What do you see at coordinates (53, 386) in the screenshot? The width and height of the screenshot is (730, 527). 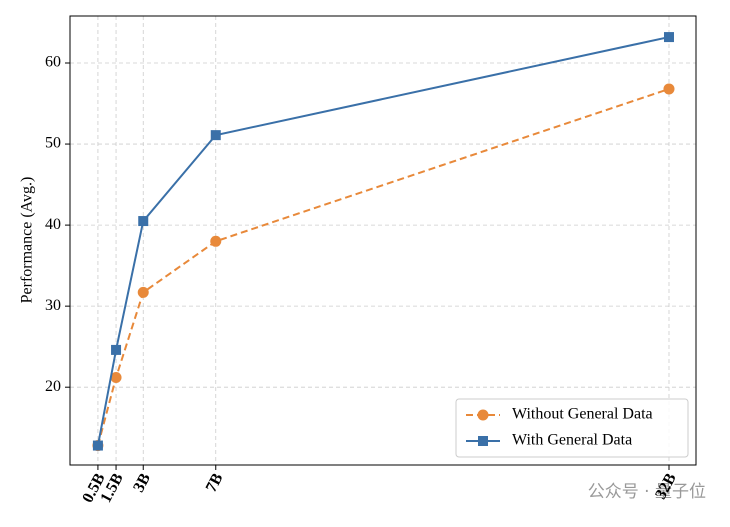 I see `y-tick-label: 20` at bounding box center [53, 386].